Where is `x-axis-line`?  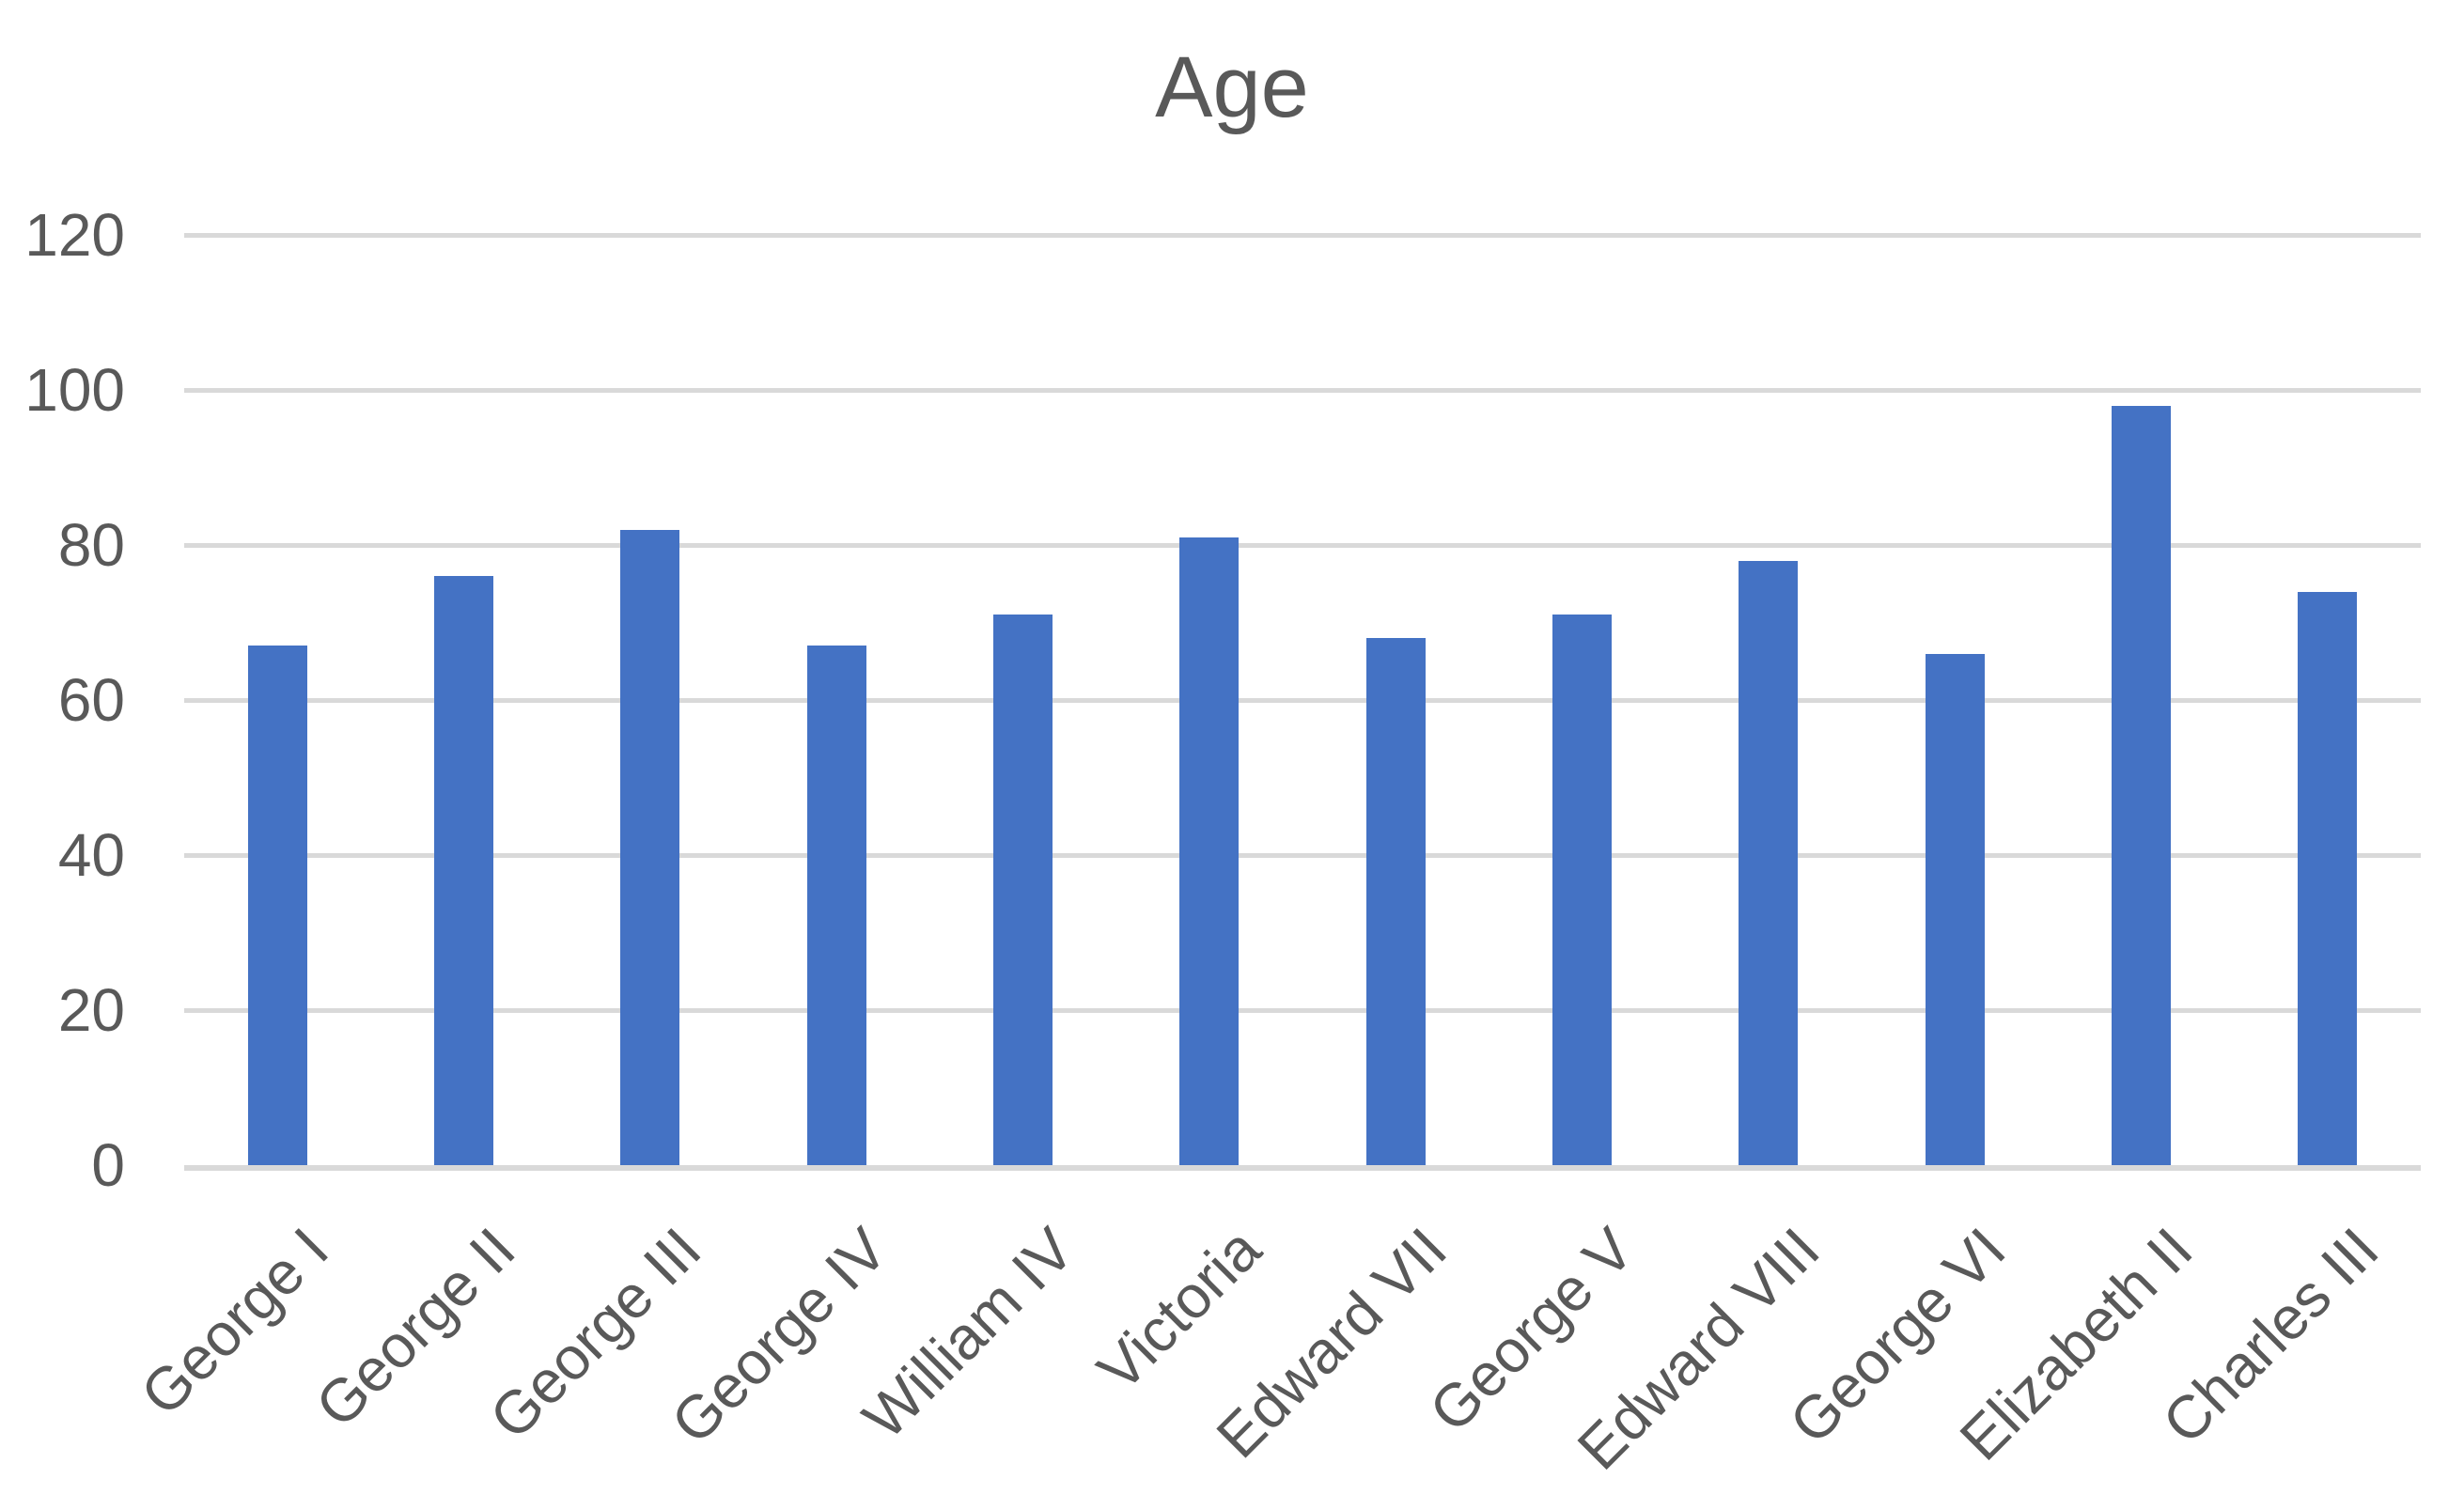
x-axis-line is located at coordinates (1302, 1168).